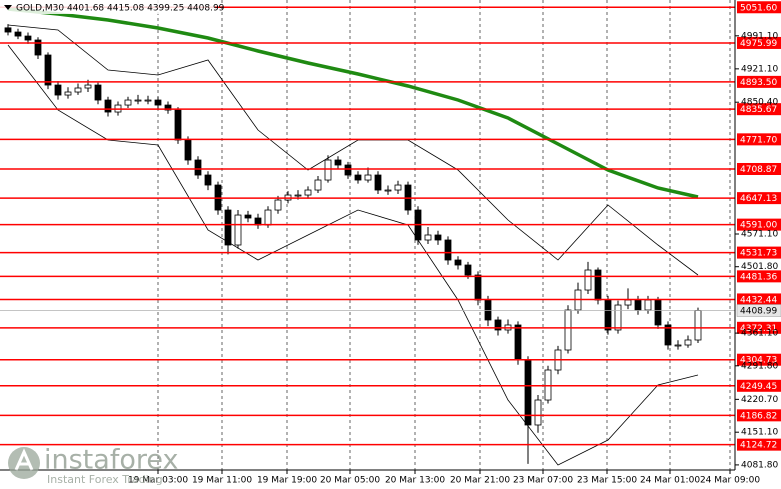 The height and width of the screenshot is (489, 781). Describe the element at coordinates (759, 433) in the screenshot. I see `y-tick-label: 4151.10` at that location.